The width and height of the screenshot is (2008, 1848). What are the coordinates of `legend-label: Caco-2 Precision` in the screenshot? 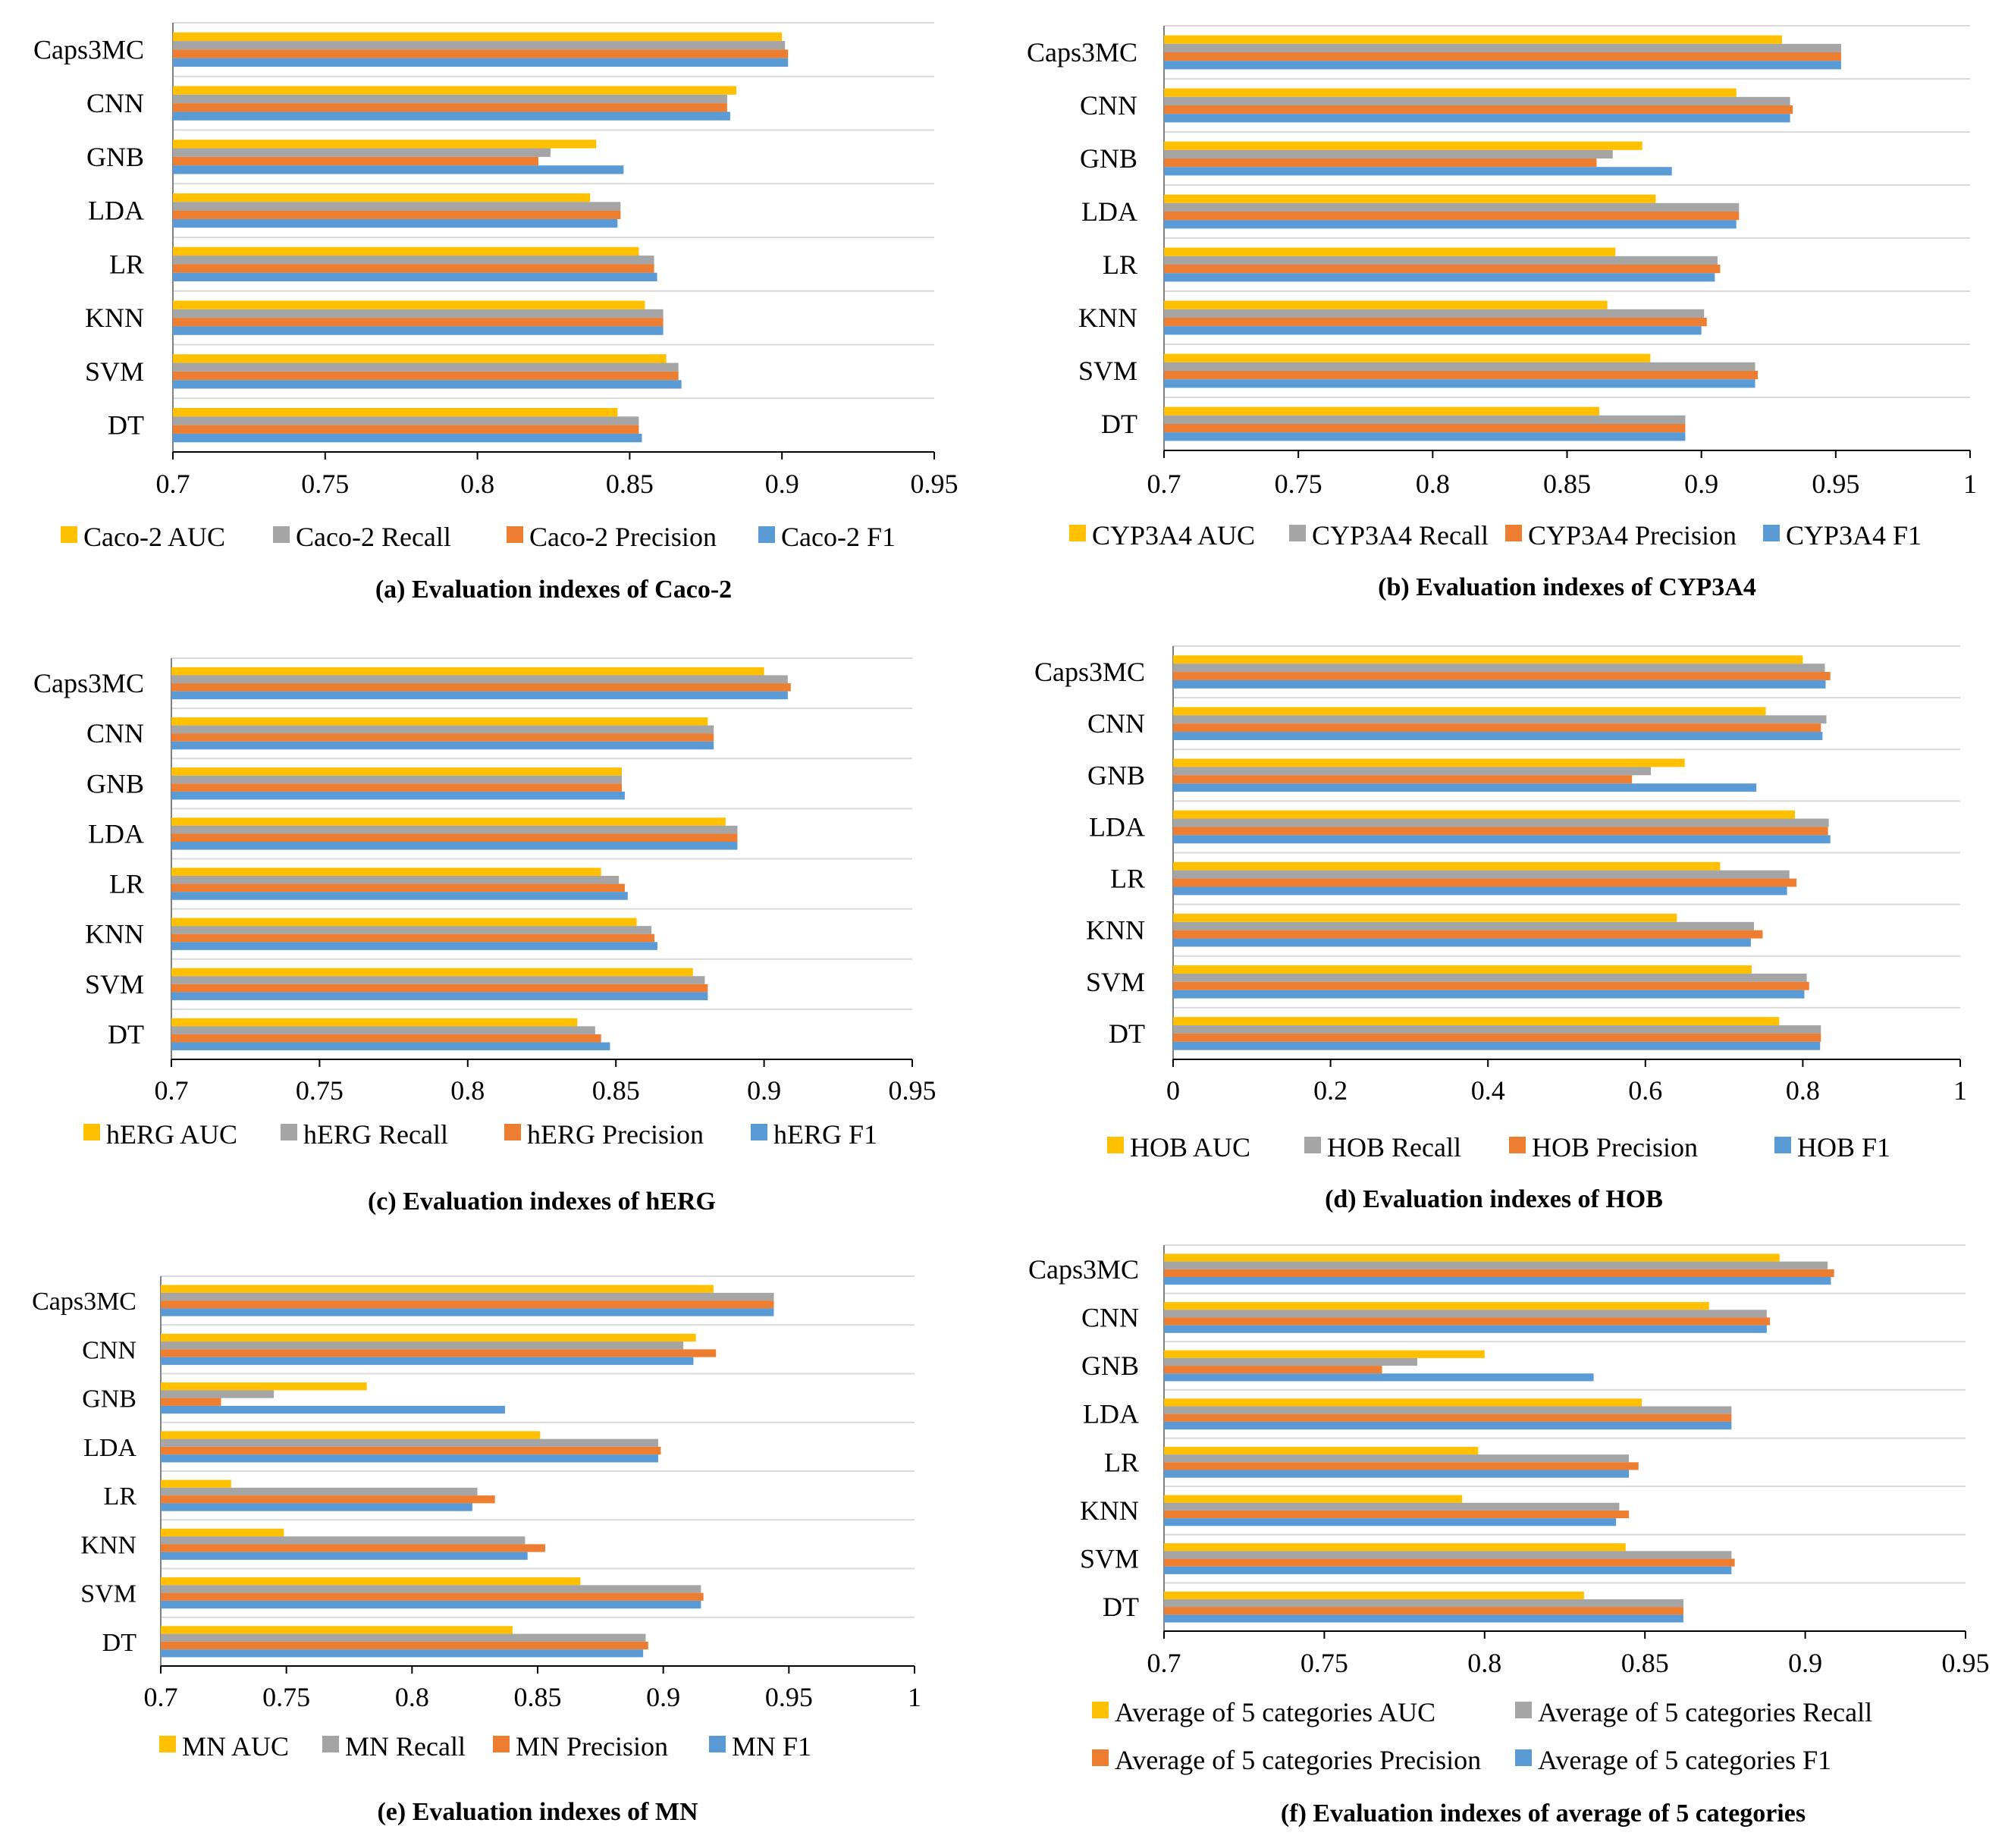 It's located at (623, 537).